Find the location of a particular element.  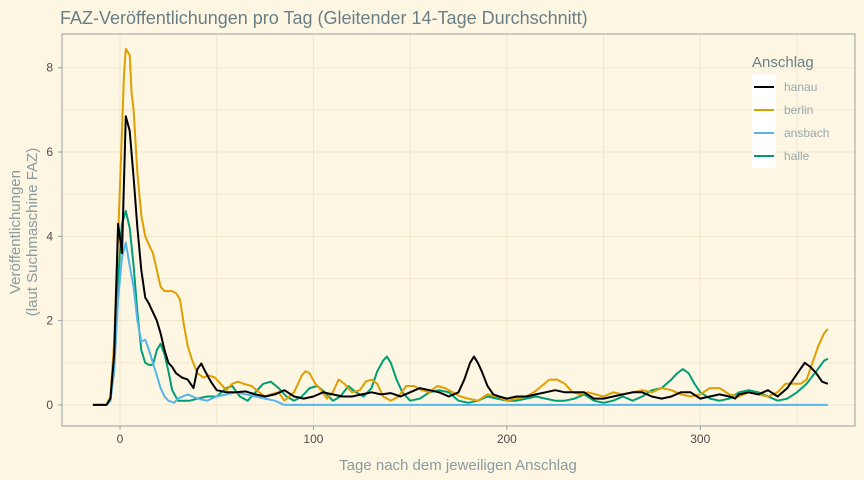

x-tick-label: 200 is located at coordinates (507, 439).